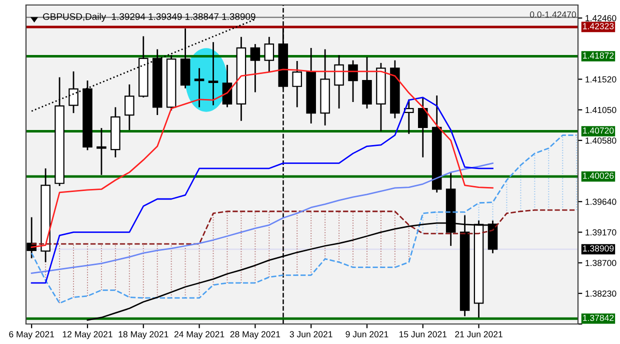 Image resolution: width=620 pixels, height=344 pixels. Describe the element at coordinates (311, 334) in the screenshot. I see `x-tick-label: 3 Jun 2021` at that location.